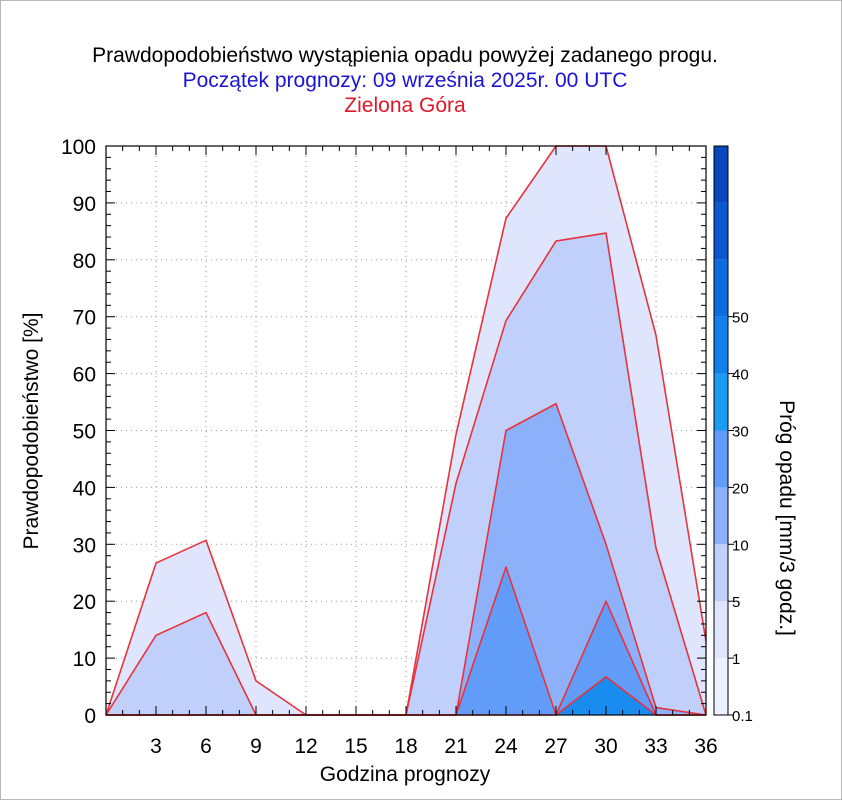  Describe the element at coordinates (740, 488) in the screenshot. I see `colorbar-tick-label: 20` at that location.